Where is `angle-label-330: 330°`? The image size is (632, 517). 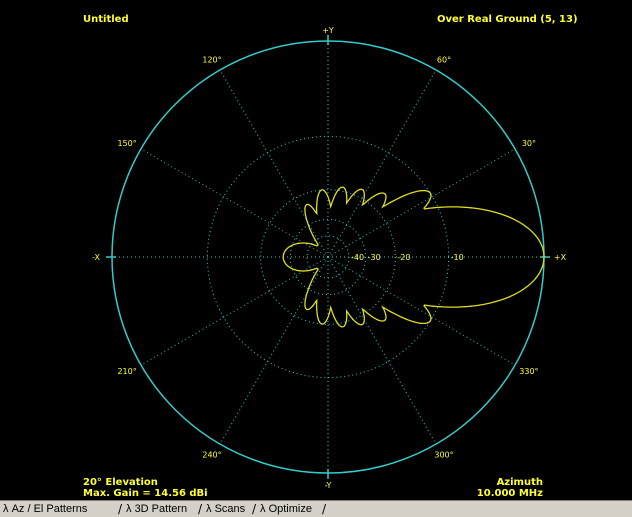
angle-label-330: 330° is located at coordinates (528, 371).